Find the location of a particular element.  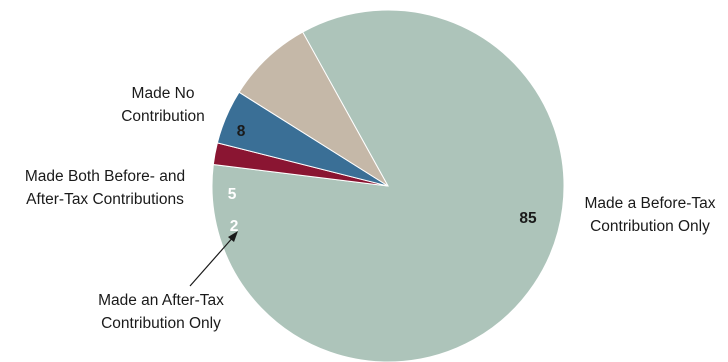

slice-label-after-tax-only-line-1: Made an After-Tax is located at coordinates (161, 300).